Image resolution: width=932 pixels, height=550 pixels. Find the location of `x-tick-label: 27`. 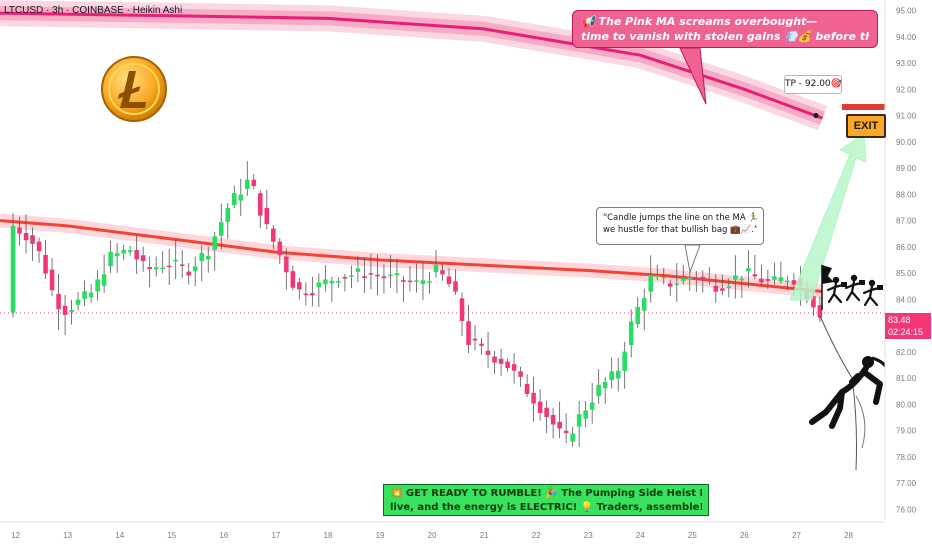

x-tick-label: 27 is located at coordinates (796, 535).